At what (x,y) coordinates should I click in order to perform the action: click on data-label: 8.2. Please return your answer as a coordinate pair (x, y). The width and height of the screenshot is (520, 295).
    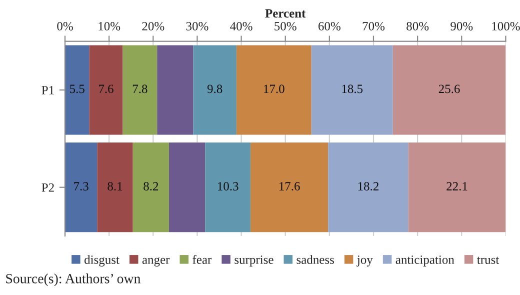
    Looking at the image, I should click on (151, 186).